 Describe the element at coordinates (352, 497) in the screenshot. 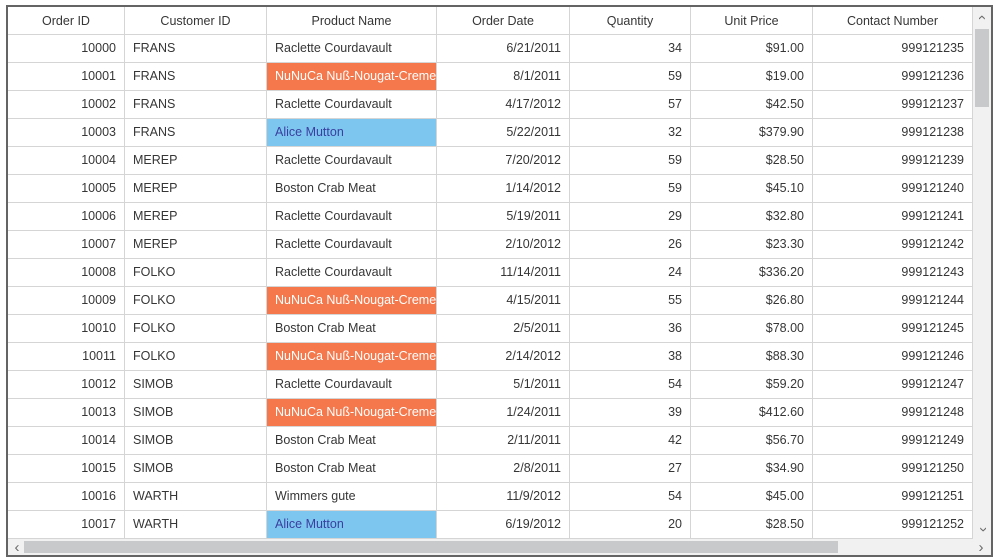

I see `cell-product-name: Wimmers gute` at that location.